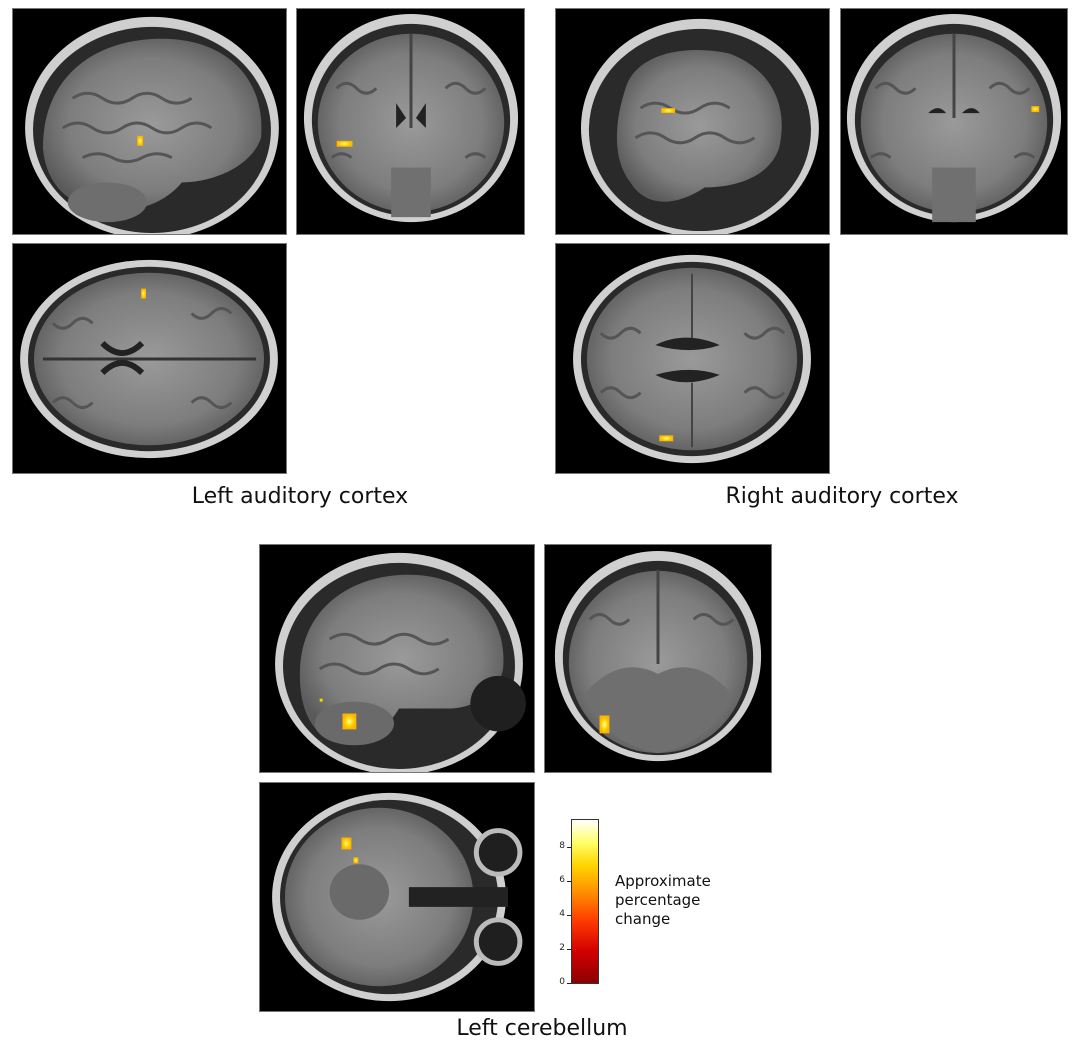 The image size is (1072, 1042). I want to click on caption-left-auditory-cortex: Left auditory cortex, so click(300, 496).